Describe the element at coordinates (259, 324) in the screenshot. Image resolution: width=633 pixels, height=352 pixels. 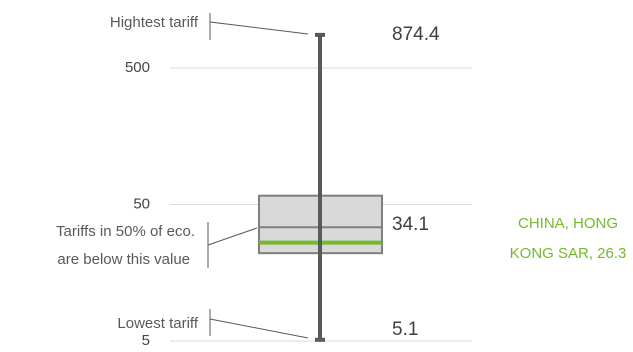
I see `lowest-tariff-leader` at that location.